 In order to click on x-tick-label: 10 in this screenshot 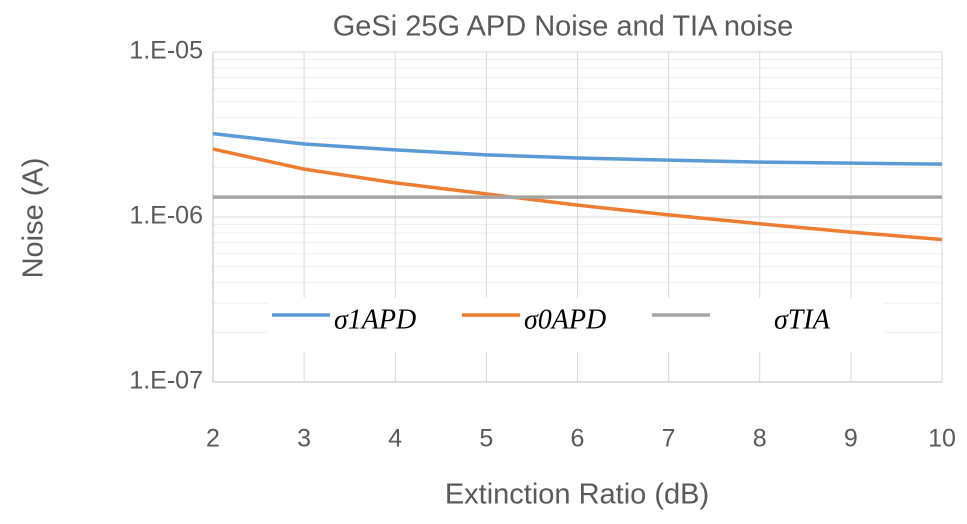, I will do `click(942, 439)`.